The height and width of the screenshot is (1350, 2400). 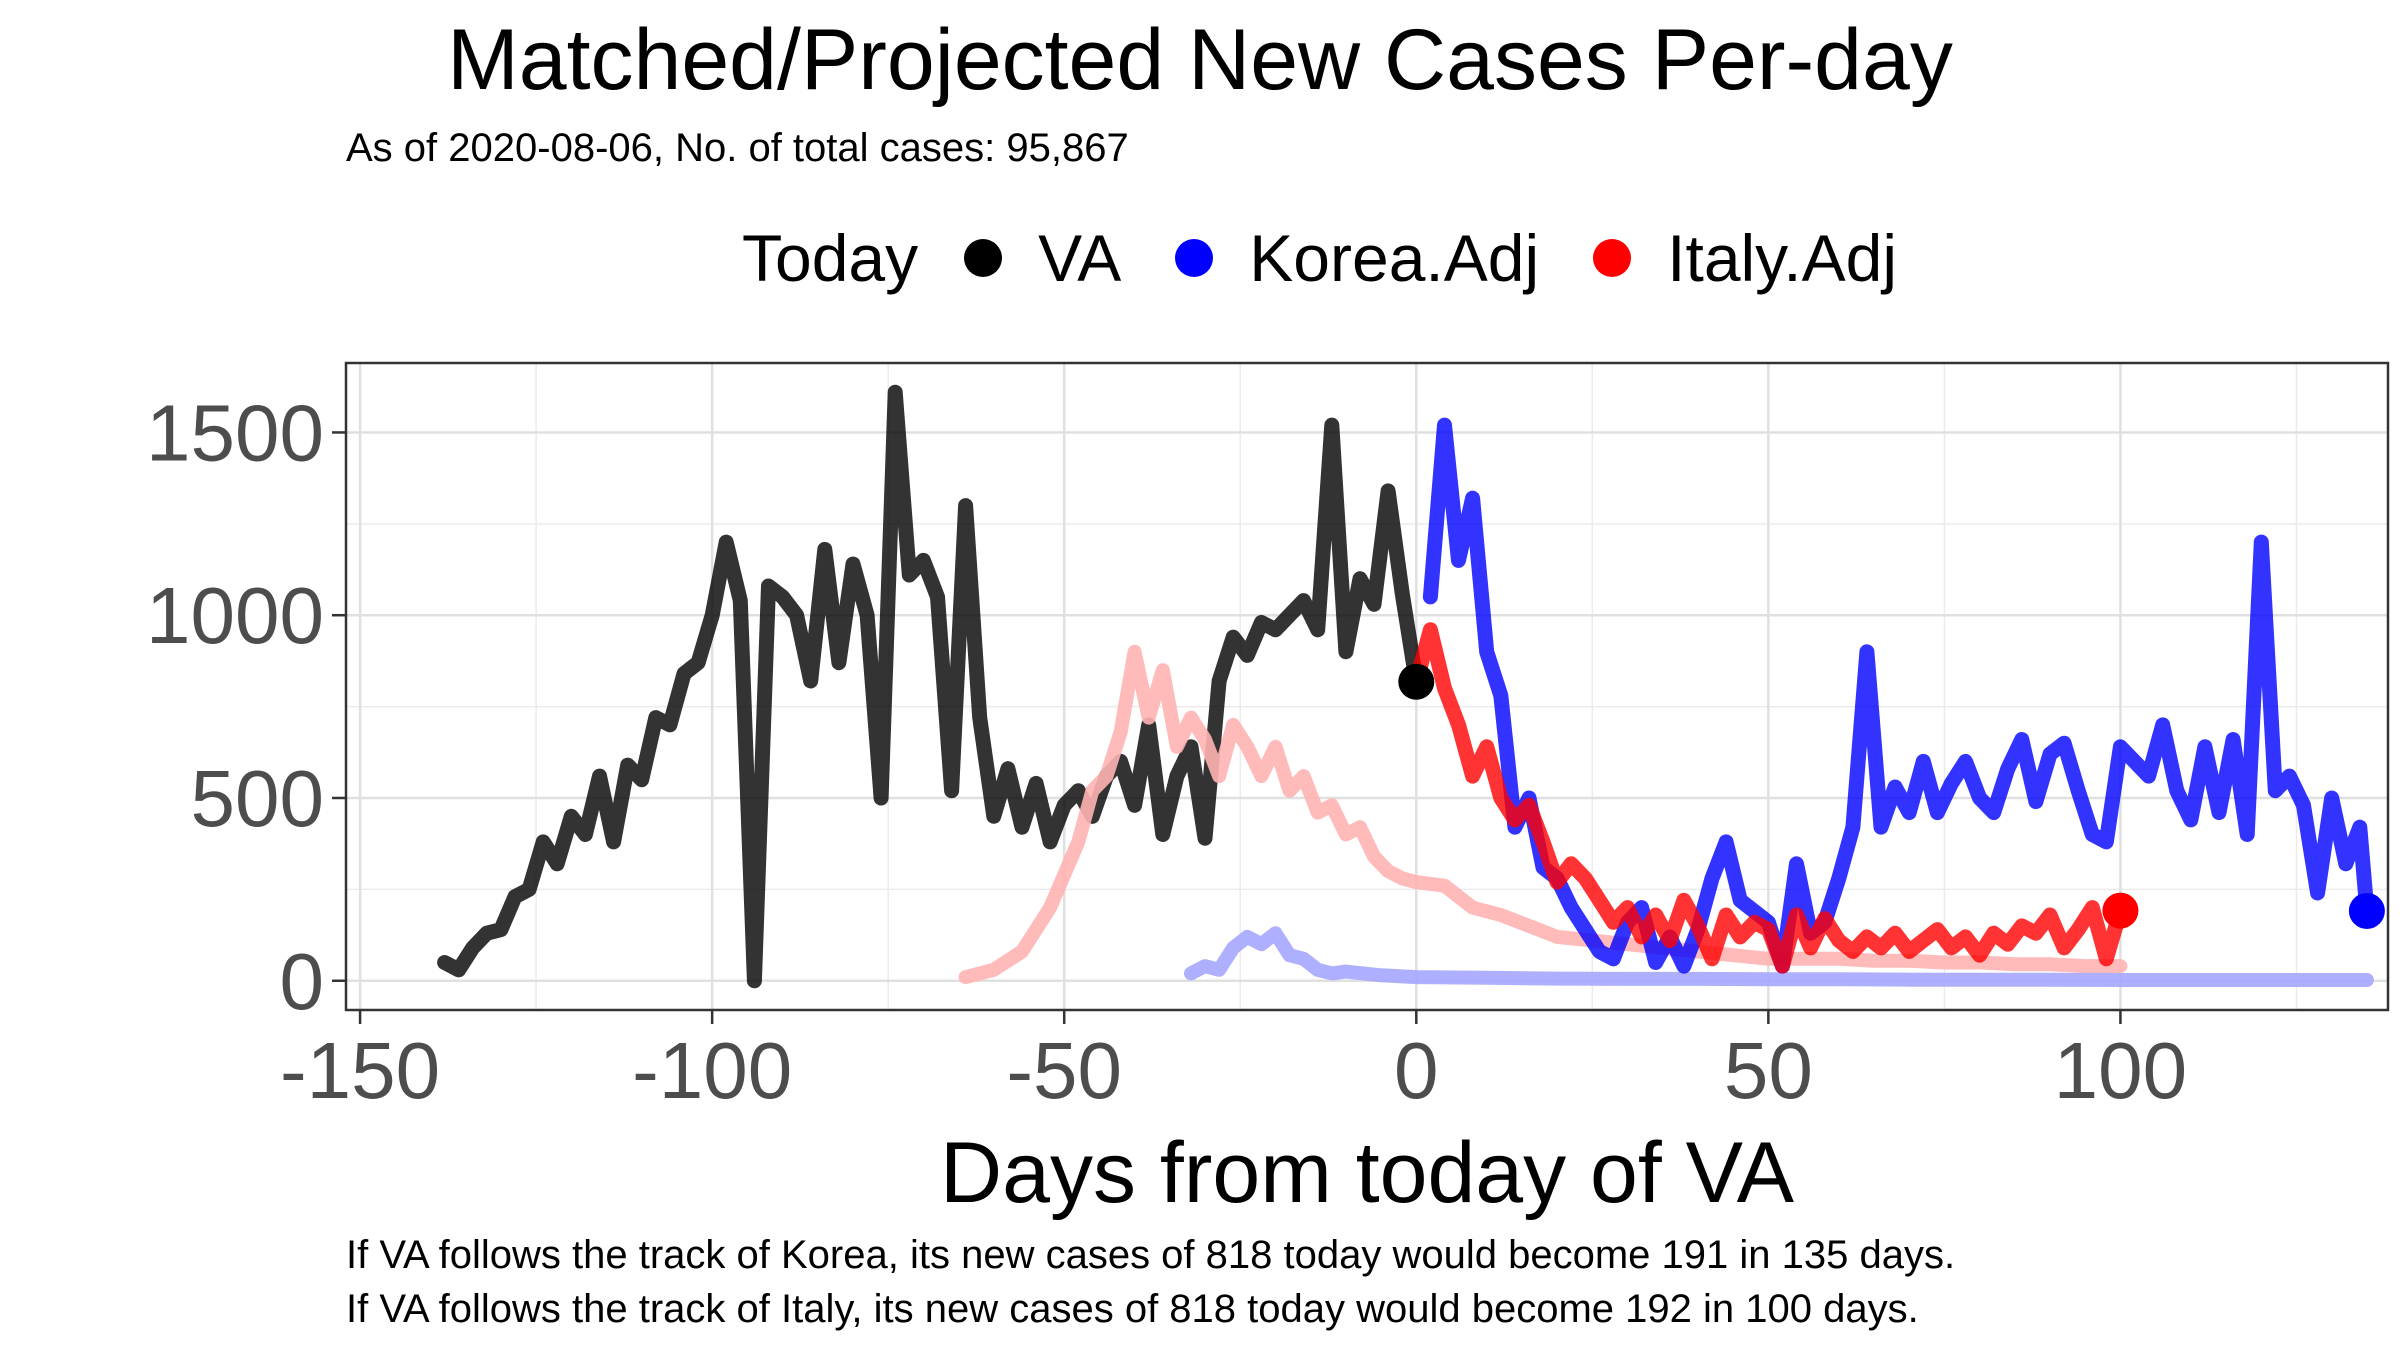 I want to click on legend-title: Today, so click(x=830, y=258).